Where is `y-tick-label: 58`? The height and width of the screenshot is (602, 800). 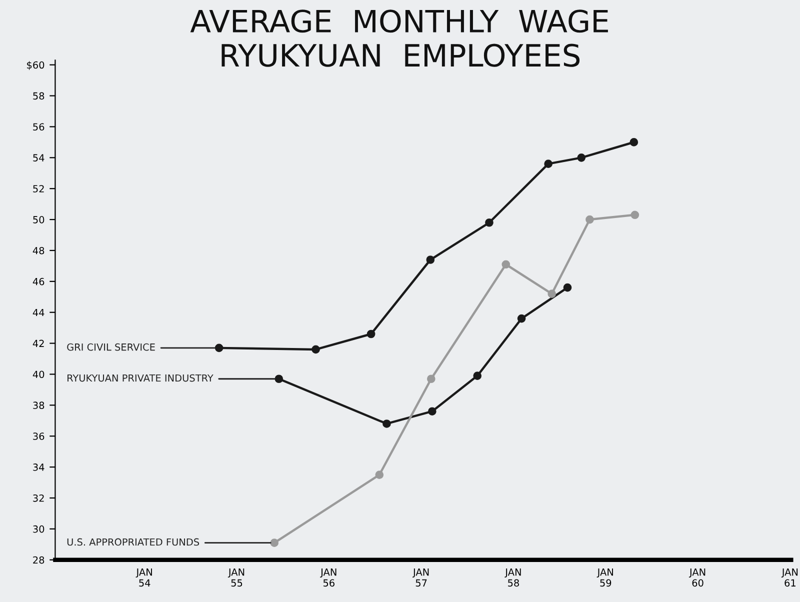
y-tick-label: 58 is located at coordinates (38, 96).